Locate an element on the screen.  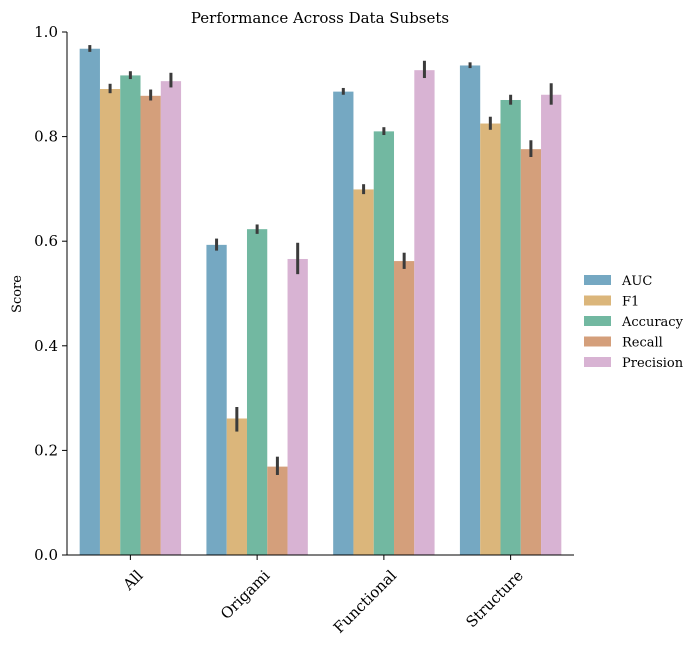
y-tick-label: 0.0 is located at coordinates (46, 555).